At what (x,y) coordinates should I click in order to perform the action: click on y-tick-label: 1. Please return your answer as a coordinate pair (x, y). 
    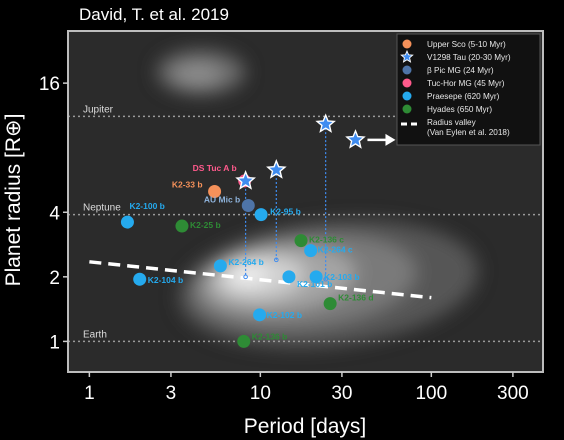
    Looking at the image, I should click on (54, 342).